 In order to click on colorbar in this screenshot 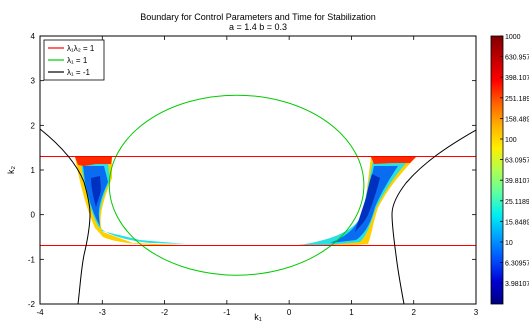, I will do `click(497, 170)`.